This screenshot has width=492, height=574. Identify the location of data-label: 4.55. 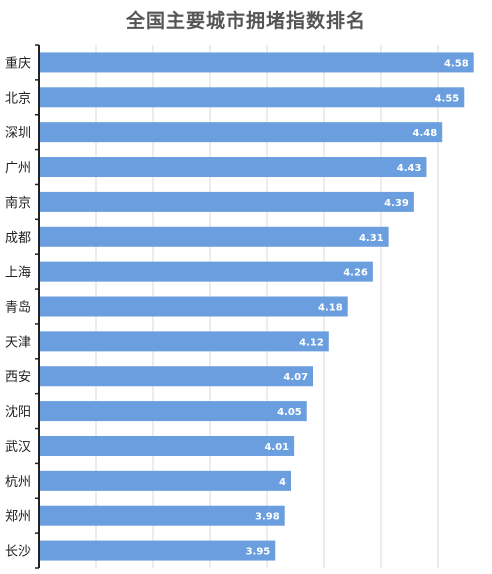
(447, 98).